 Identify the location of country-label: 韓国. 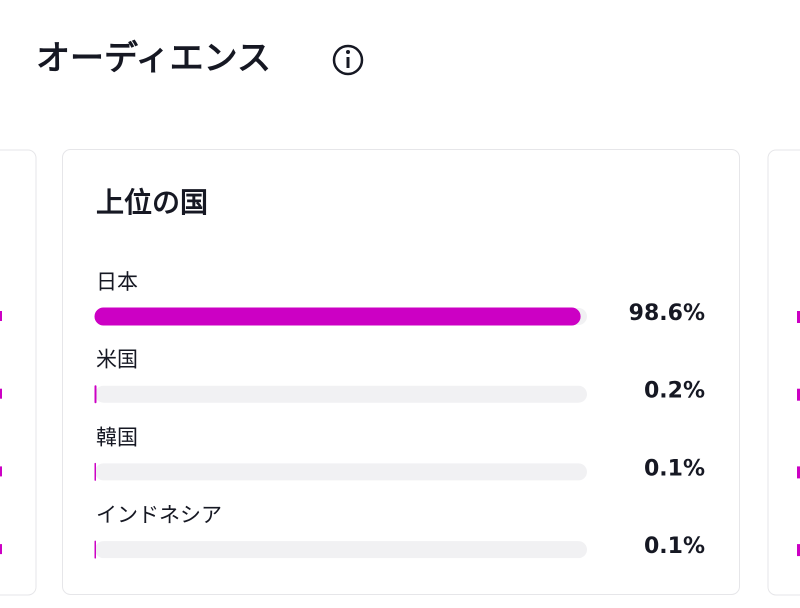
(117, 437).